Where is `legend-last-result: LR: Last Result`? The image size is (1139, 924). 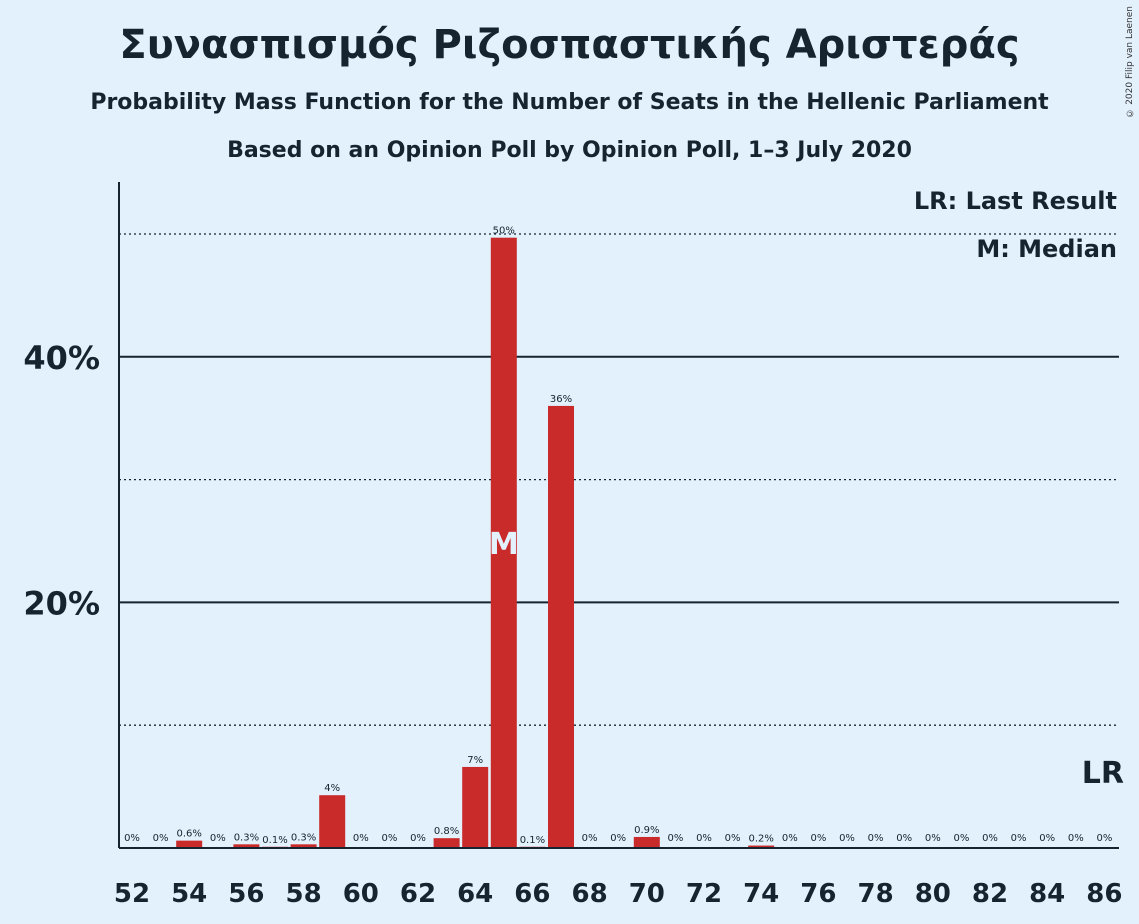 legend-last-result: LR: Last Result is located at coordinates (1015, 201).